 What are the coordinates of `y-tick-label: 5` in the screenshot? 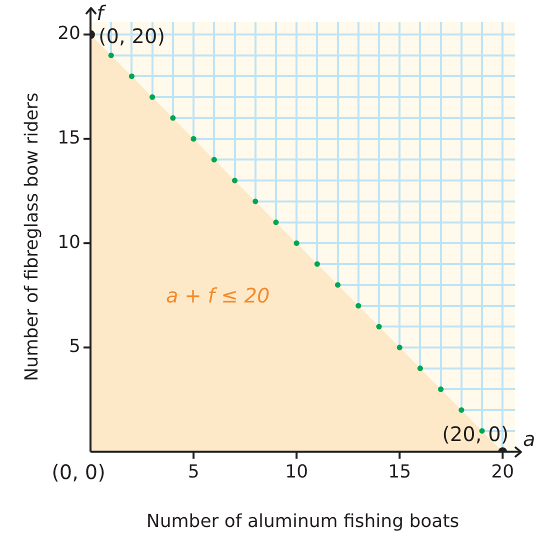 It's located at (75, 347).